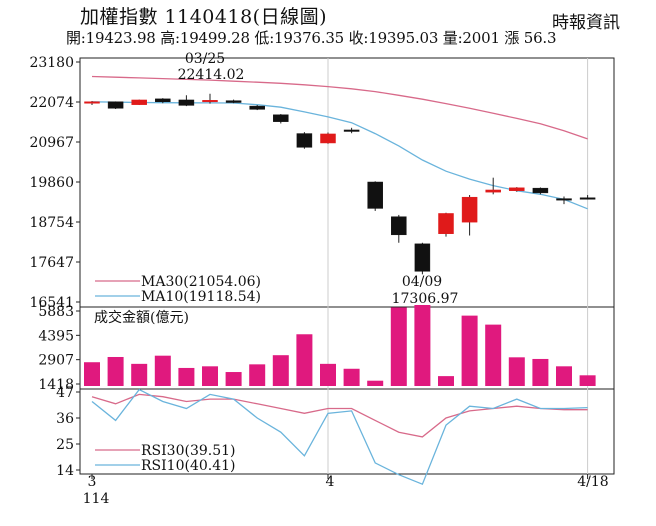 The image size is (656, 526). I want to click on y-tick-label: 1418, so click(56, 385).